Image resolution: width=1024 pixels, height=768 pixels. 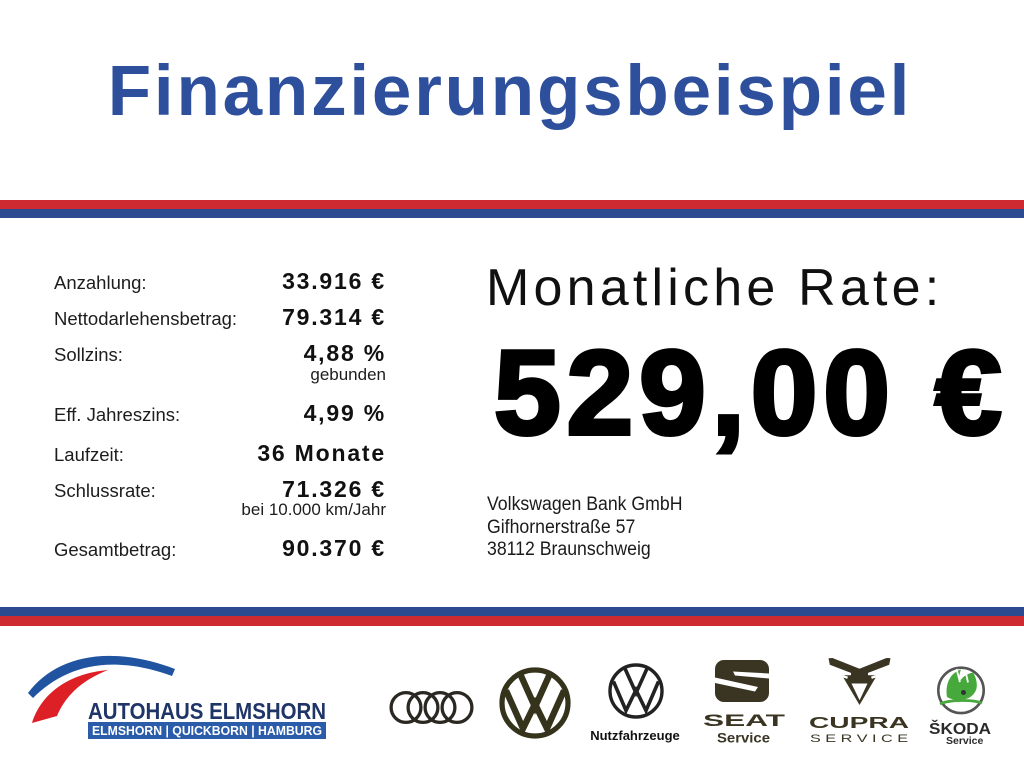 What do you see at coordinates (859, 723) in the screenshot?
I see `svg-text: CUPRA` at bounding box center [859, 723].